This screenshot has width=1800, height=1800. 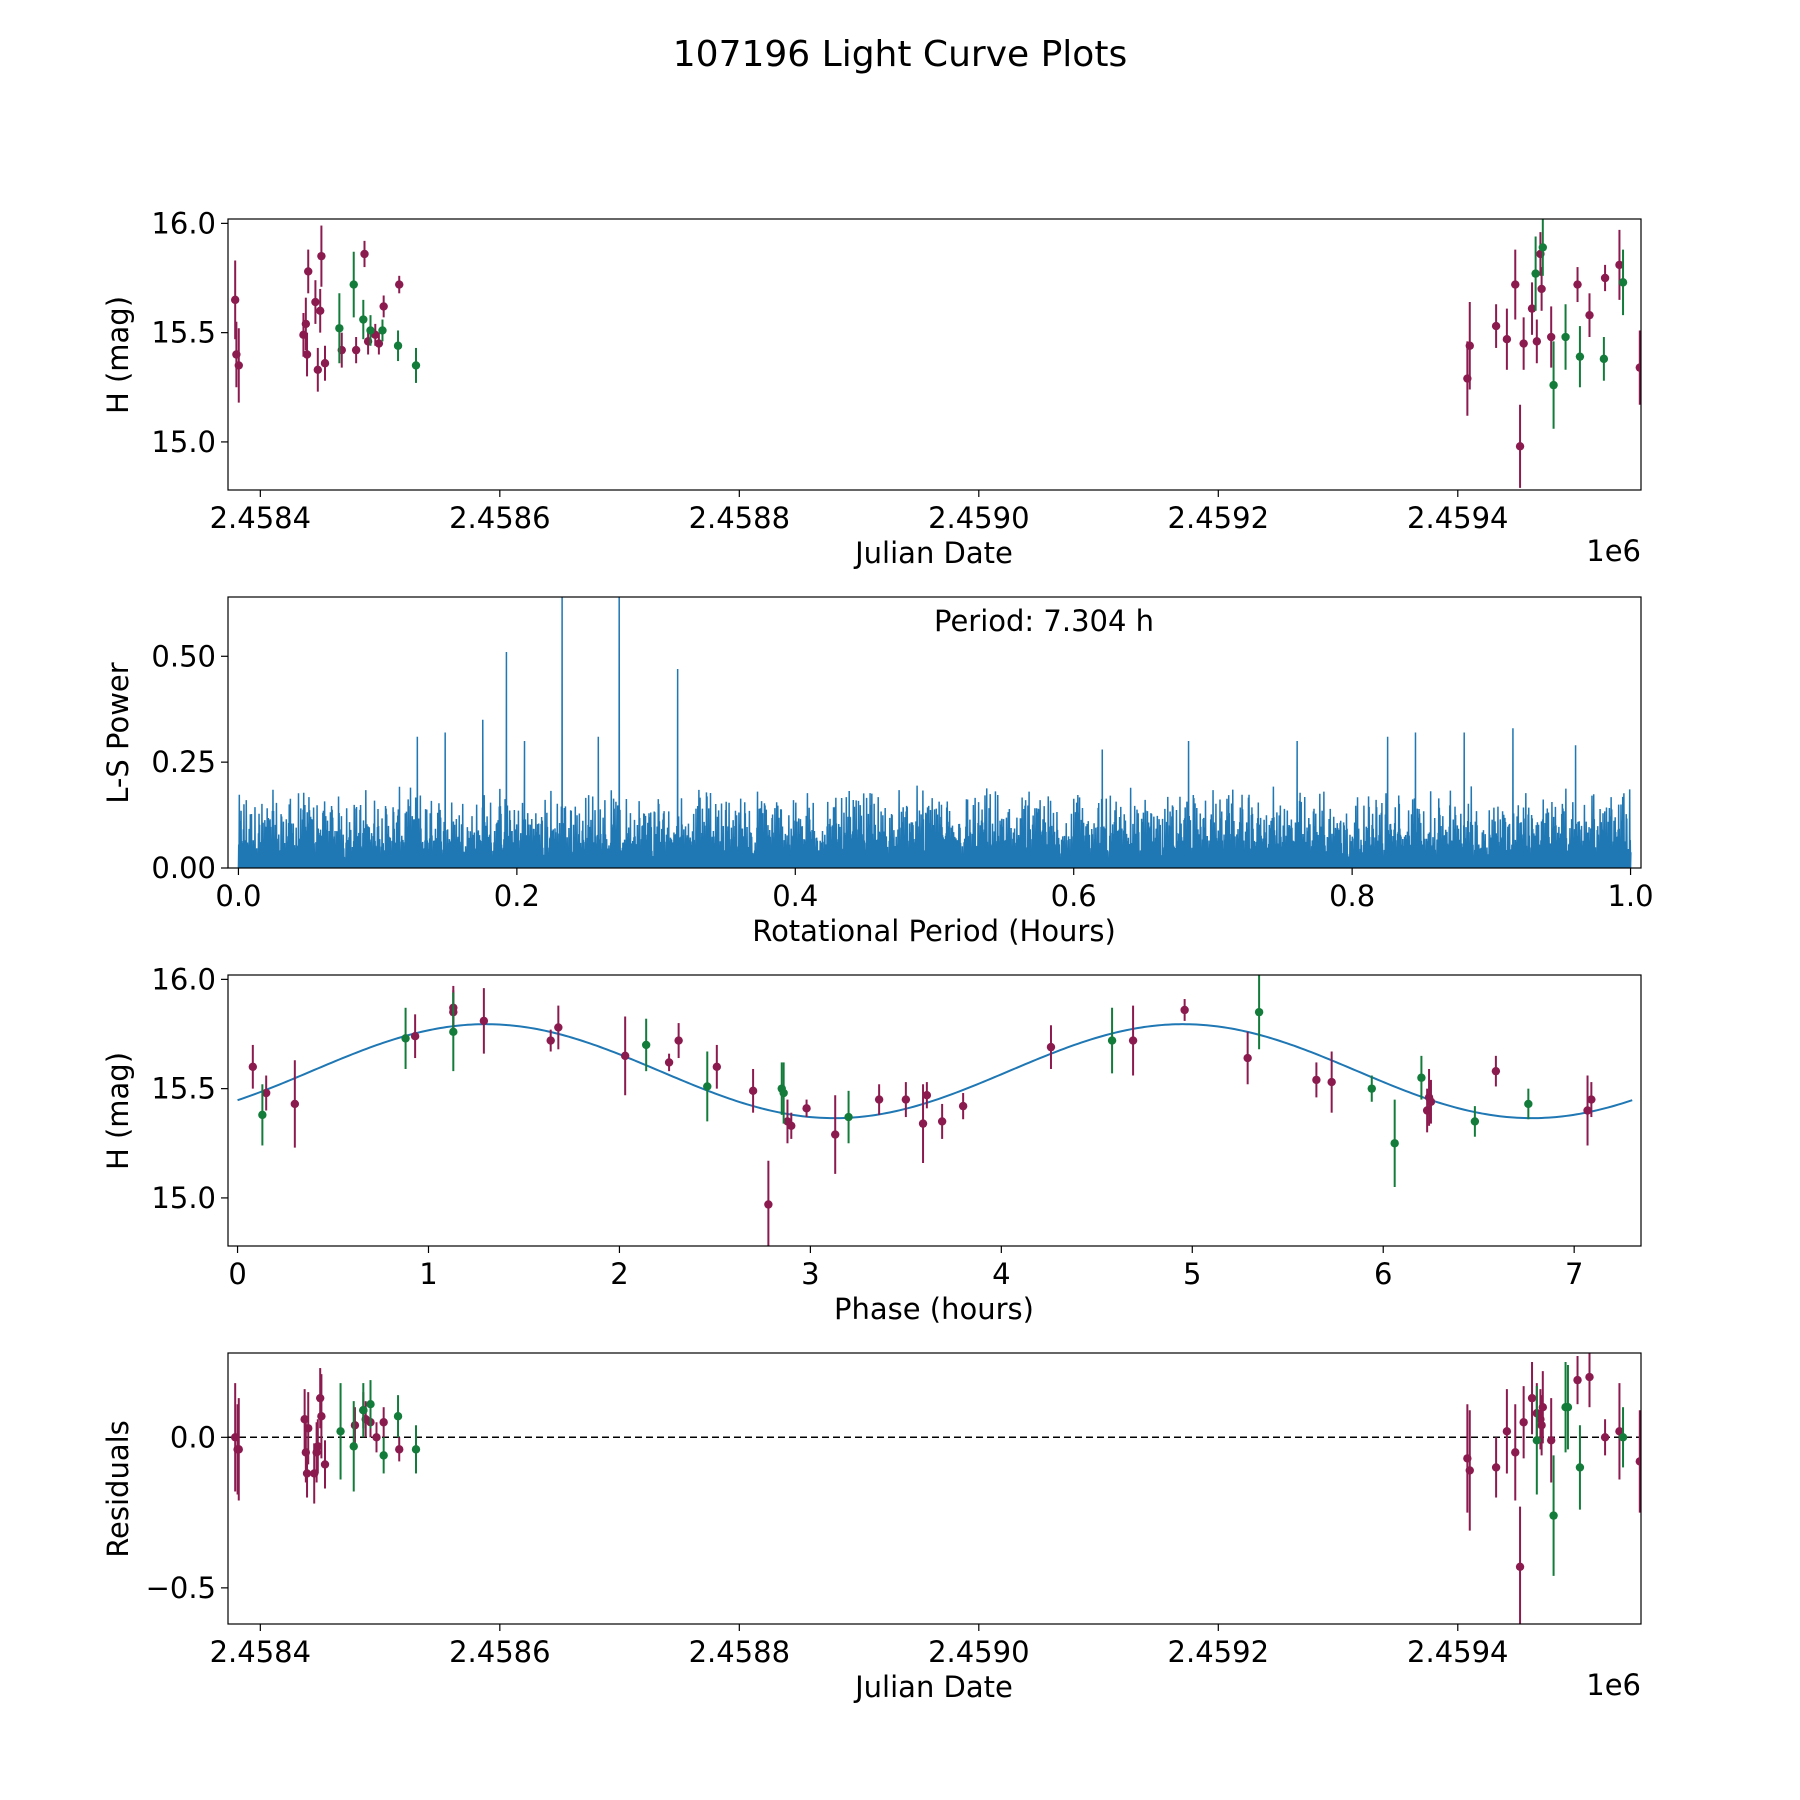 What do you see at coordinates (935, 1071) in the screenshot?
I see `phasefold-model-curve` at bounding box center [935, 1071].